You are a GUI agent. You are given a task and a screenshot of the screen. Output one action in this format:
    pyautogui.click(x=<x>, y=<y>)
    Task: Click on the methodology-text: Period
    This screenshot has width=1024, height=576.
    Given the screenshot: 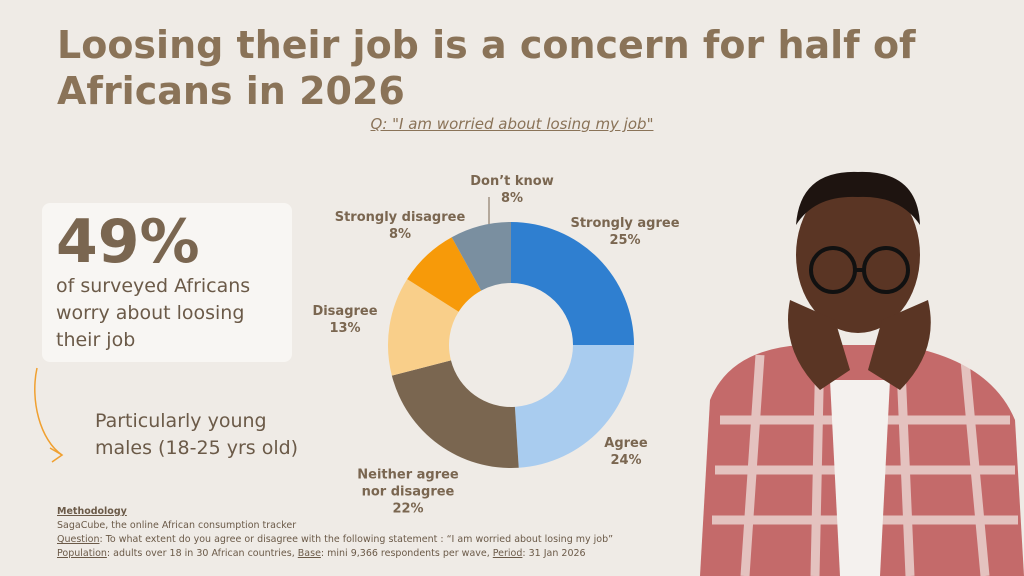 What is the action you would take?
    pyautogui.click(x=507, y=553)
    